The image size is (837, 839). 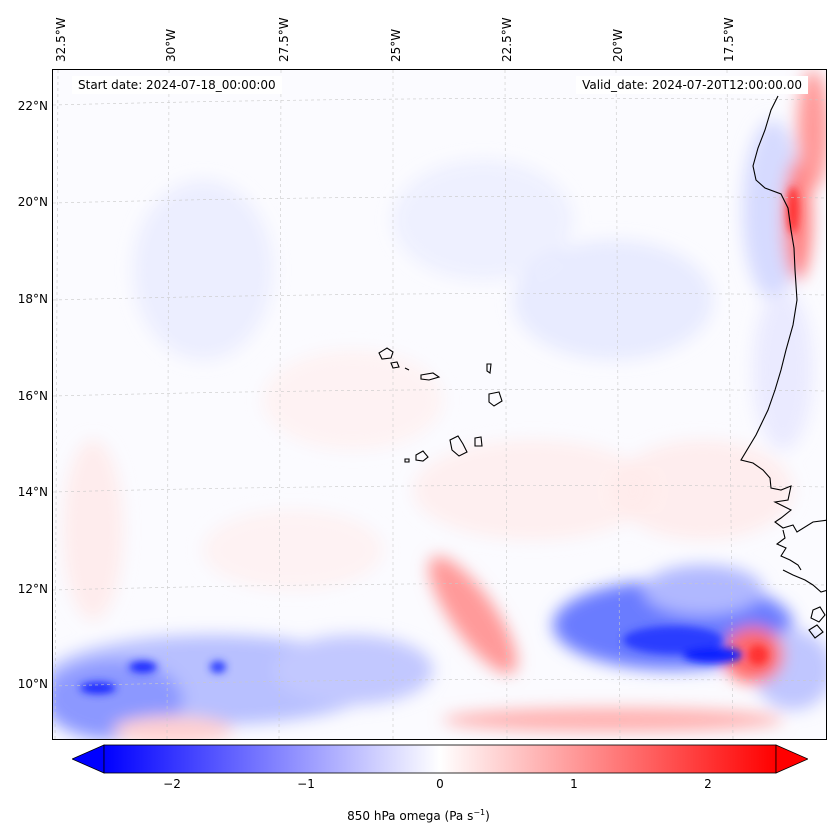 What do you see at coordinates (487, 816) in the screenshot?
I see `colorbar-label-end: )` at bounding box center [487, 816].